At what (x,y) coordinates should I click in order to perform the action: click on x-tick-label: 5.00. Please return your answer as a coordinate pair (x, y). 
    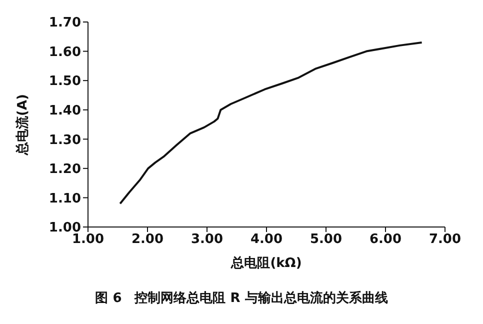
    Looking at the image, I should click on (326, 240).